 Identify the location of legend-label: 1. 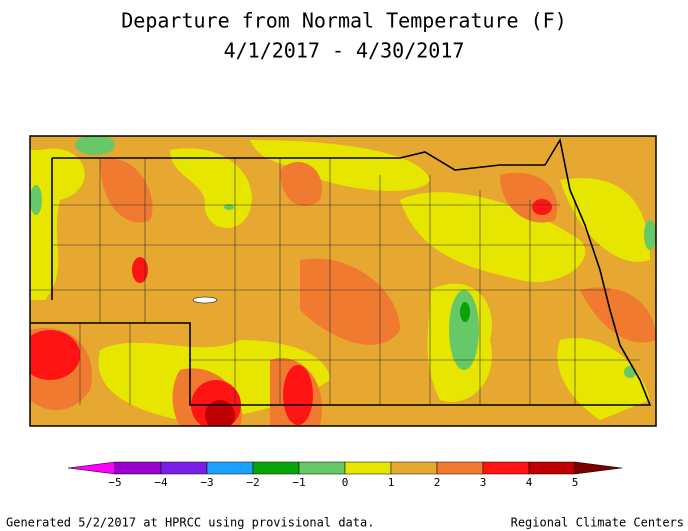
(391, 482).